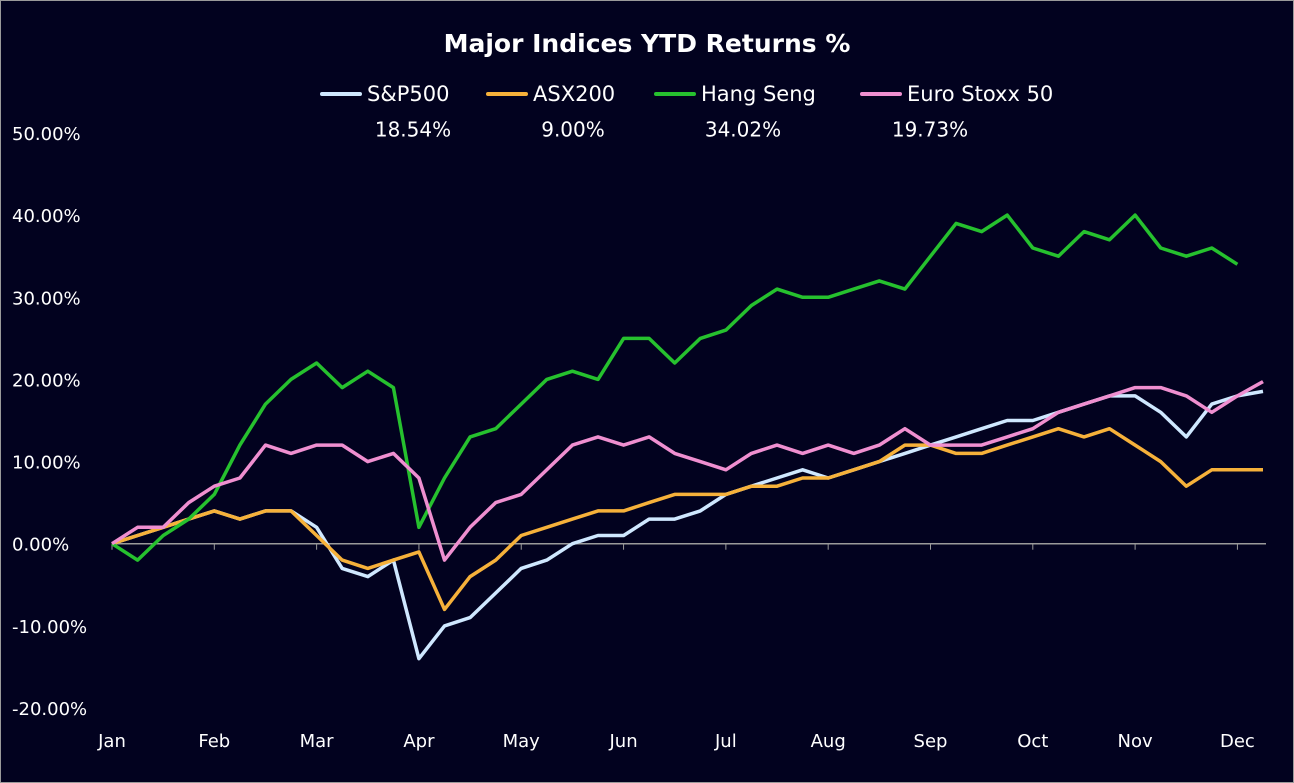 The height and width of the screenshot is (783, 1294). What do you see at coordinates (574, 94) in the screenshot?
I see `legend-label: ASX200` at bounding box center [574, 94].